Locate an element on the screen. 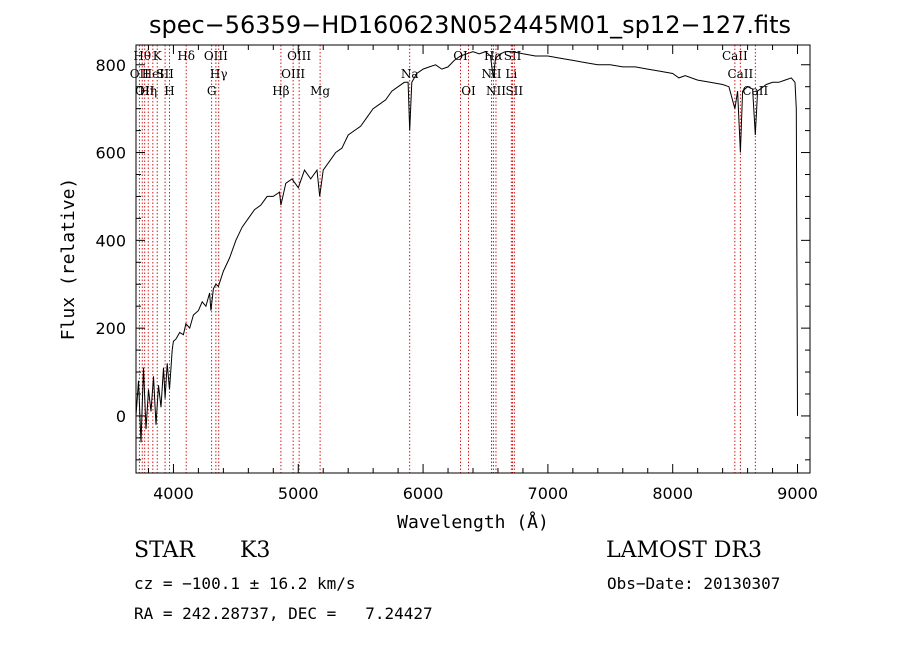  y-tick-label: 0 is located at coordinates (121, 416).